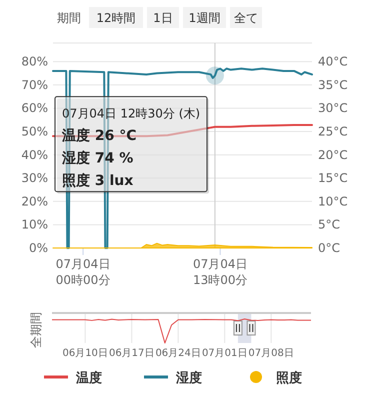 The image size is (369, 400). Describe the element at coordinates (163, 18) in the screenshot. I see `text: 1日` at that location.